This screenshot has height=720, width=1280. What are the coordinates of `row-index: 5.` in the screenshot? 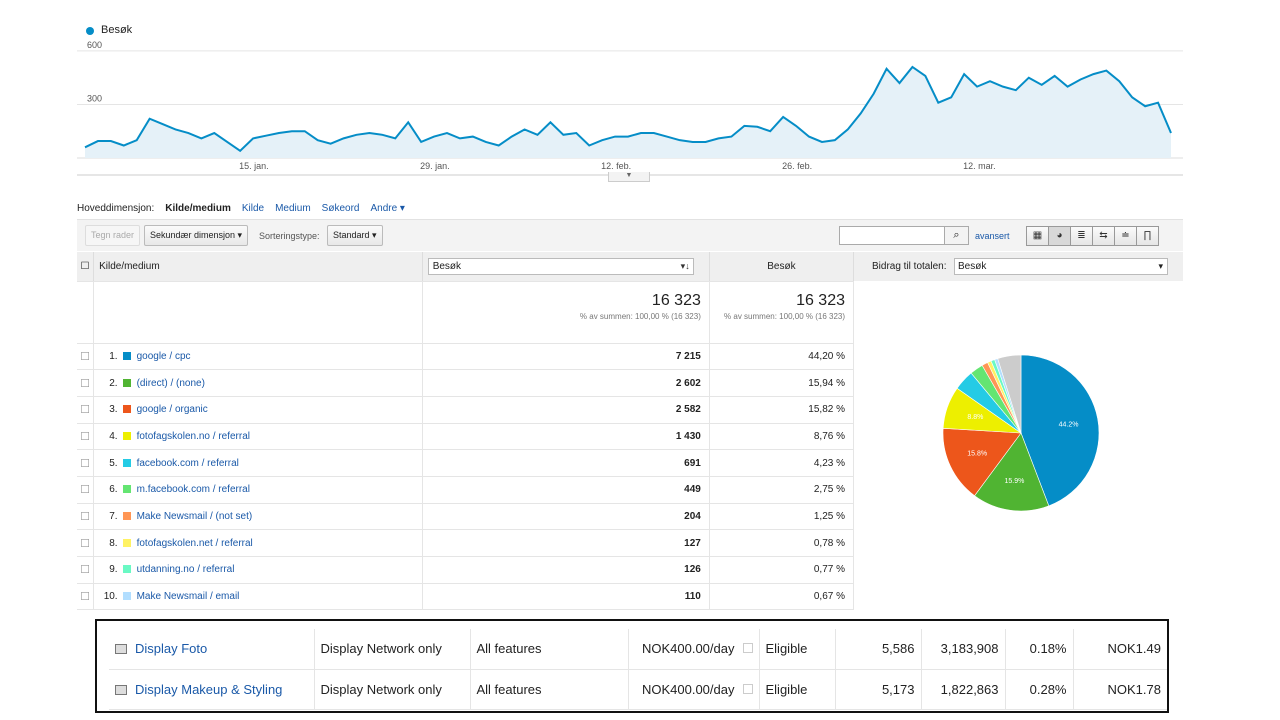 It's located at (108, 463).